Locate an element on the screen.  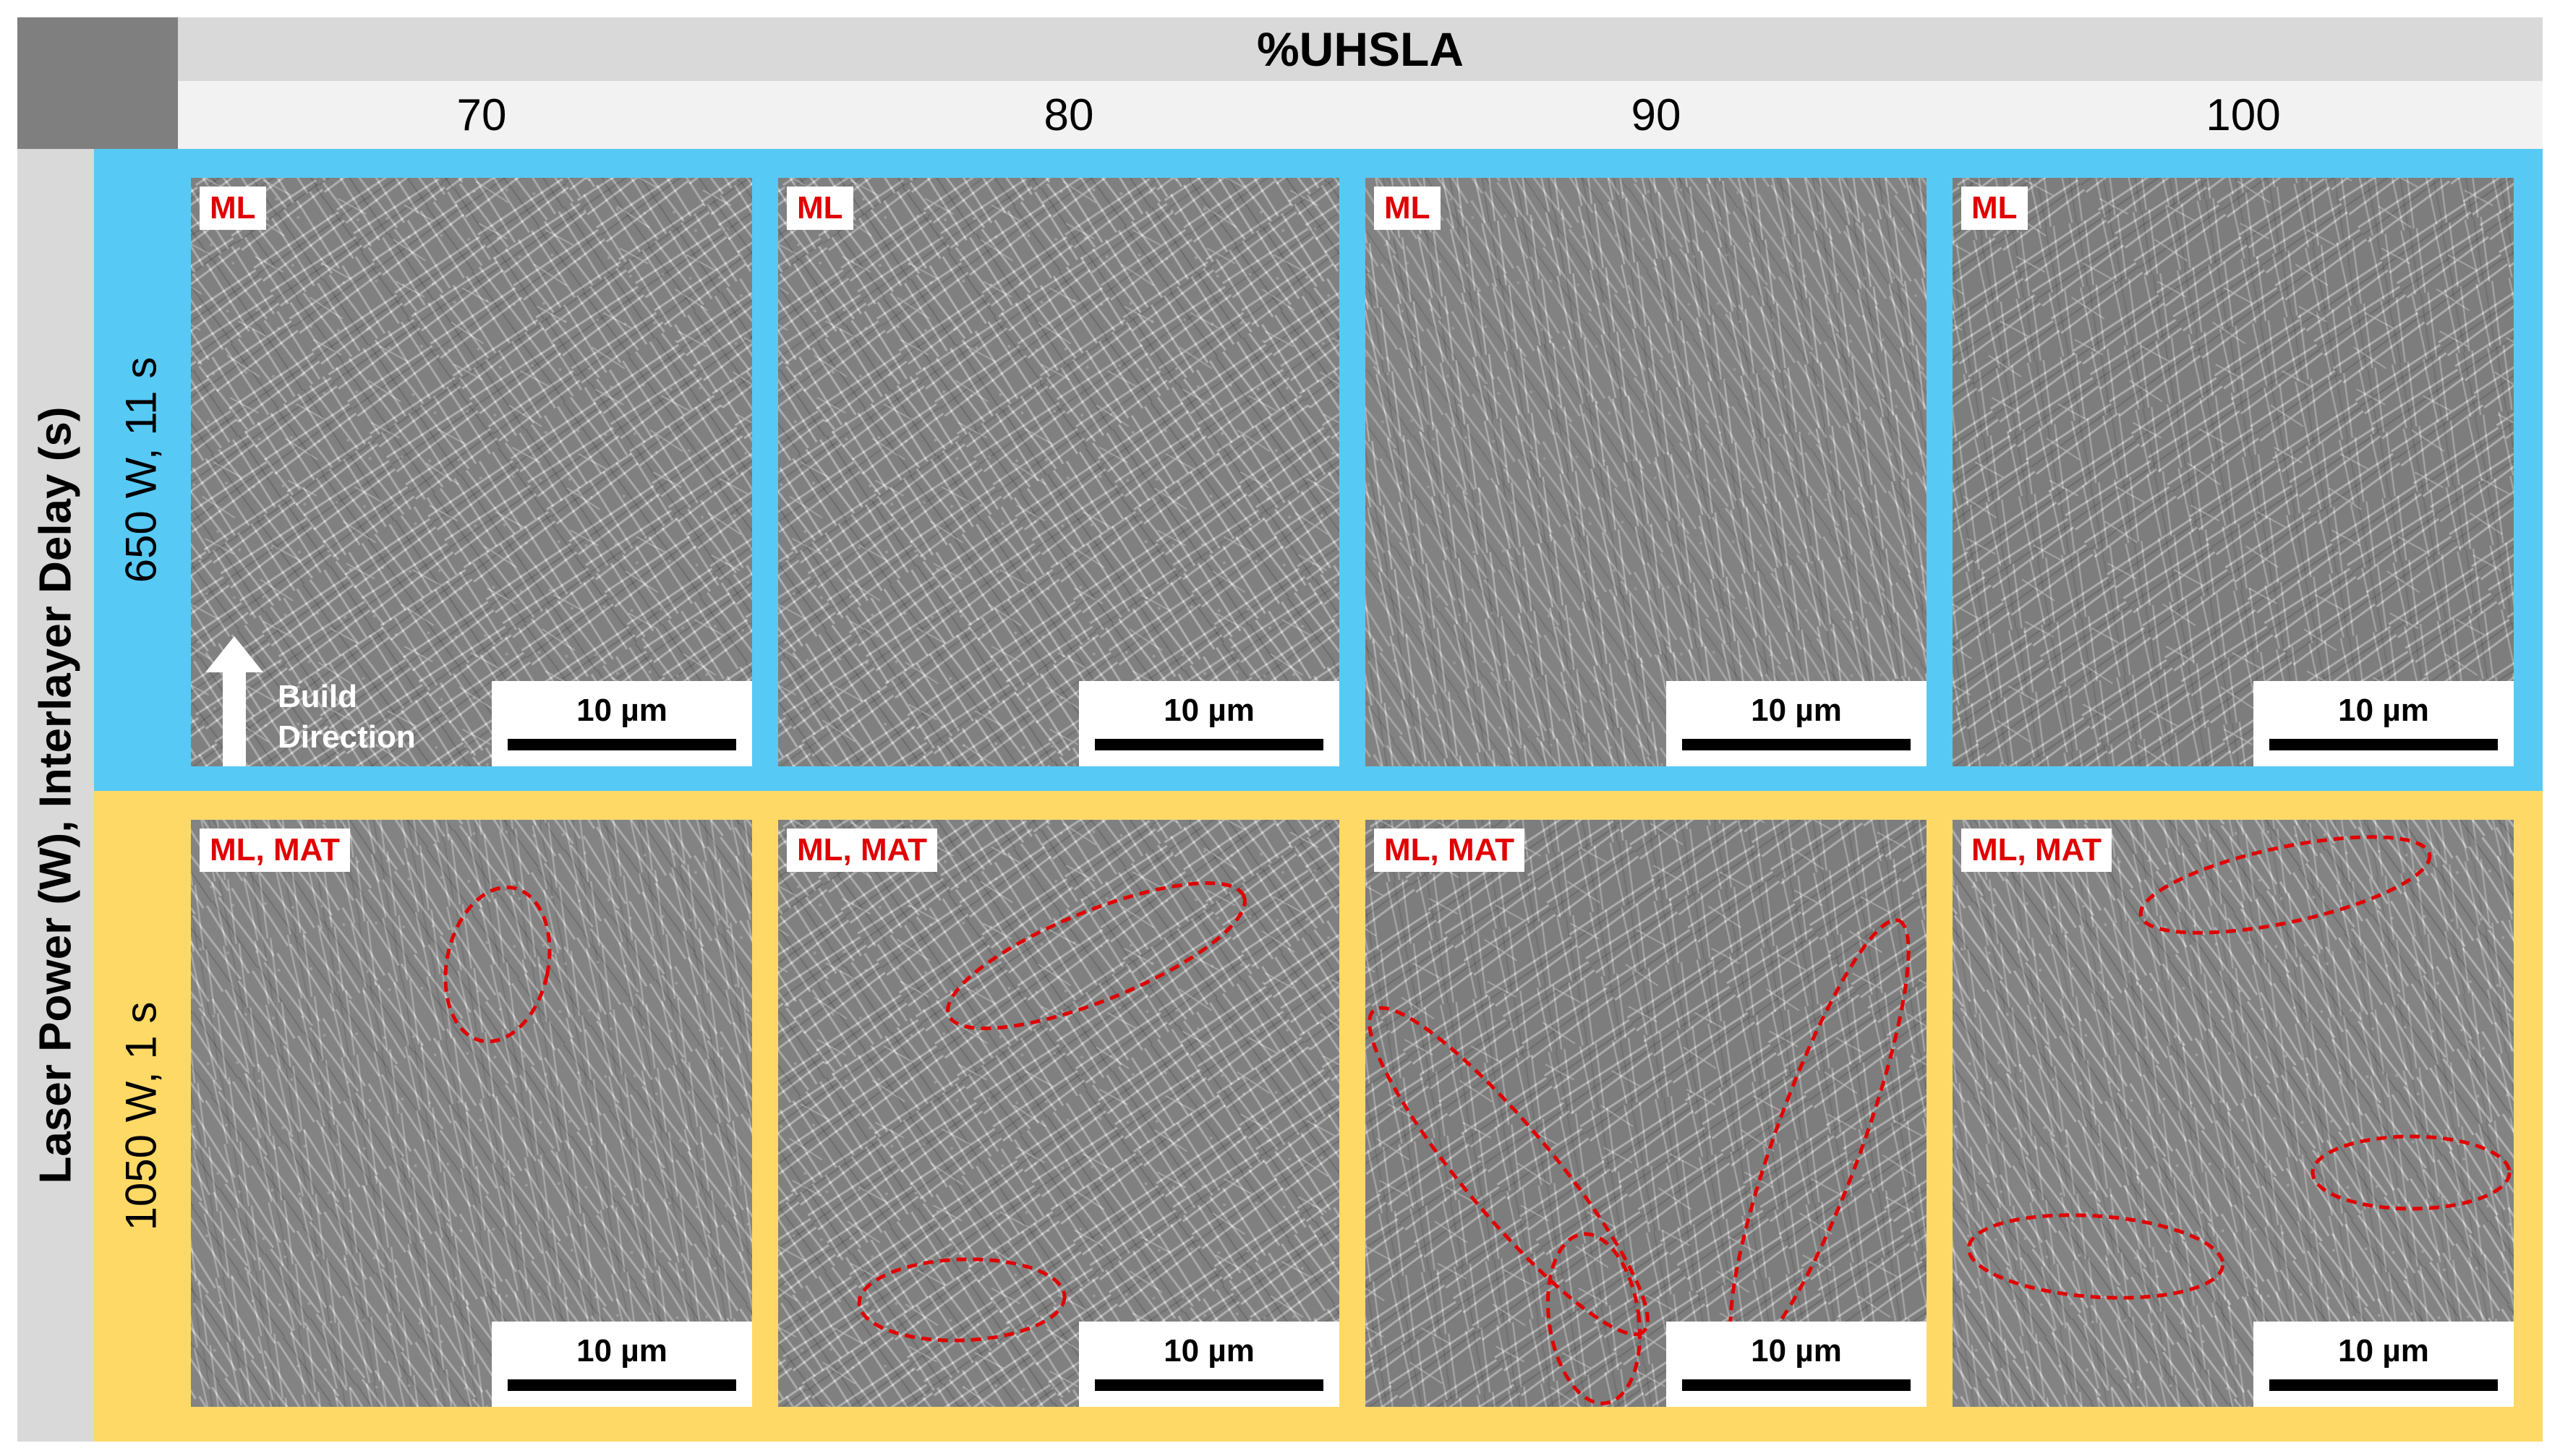
build-direction-label: Build Direction is located at coordinates (347, 717).